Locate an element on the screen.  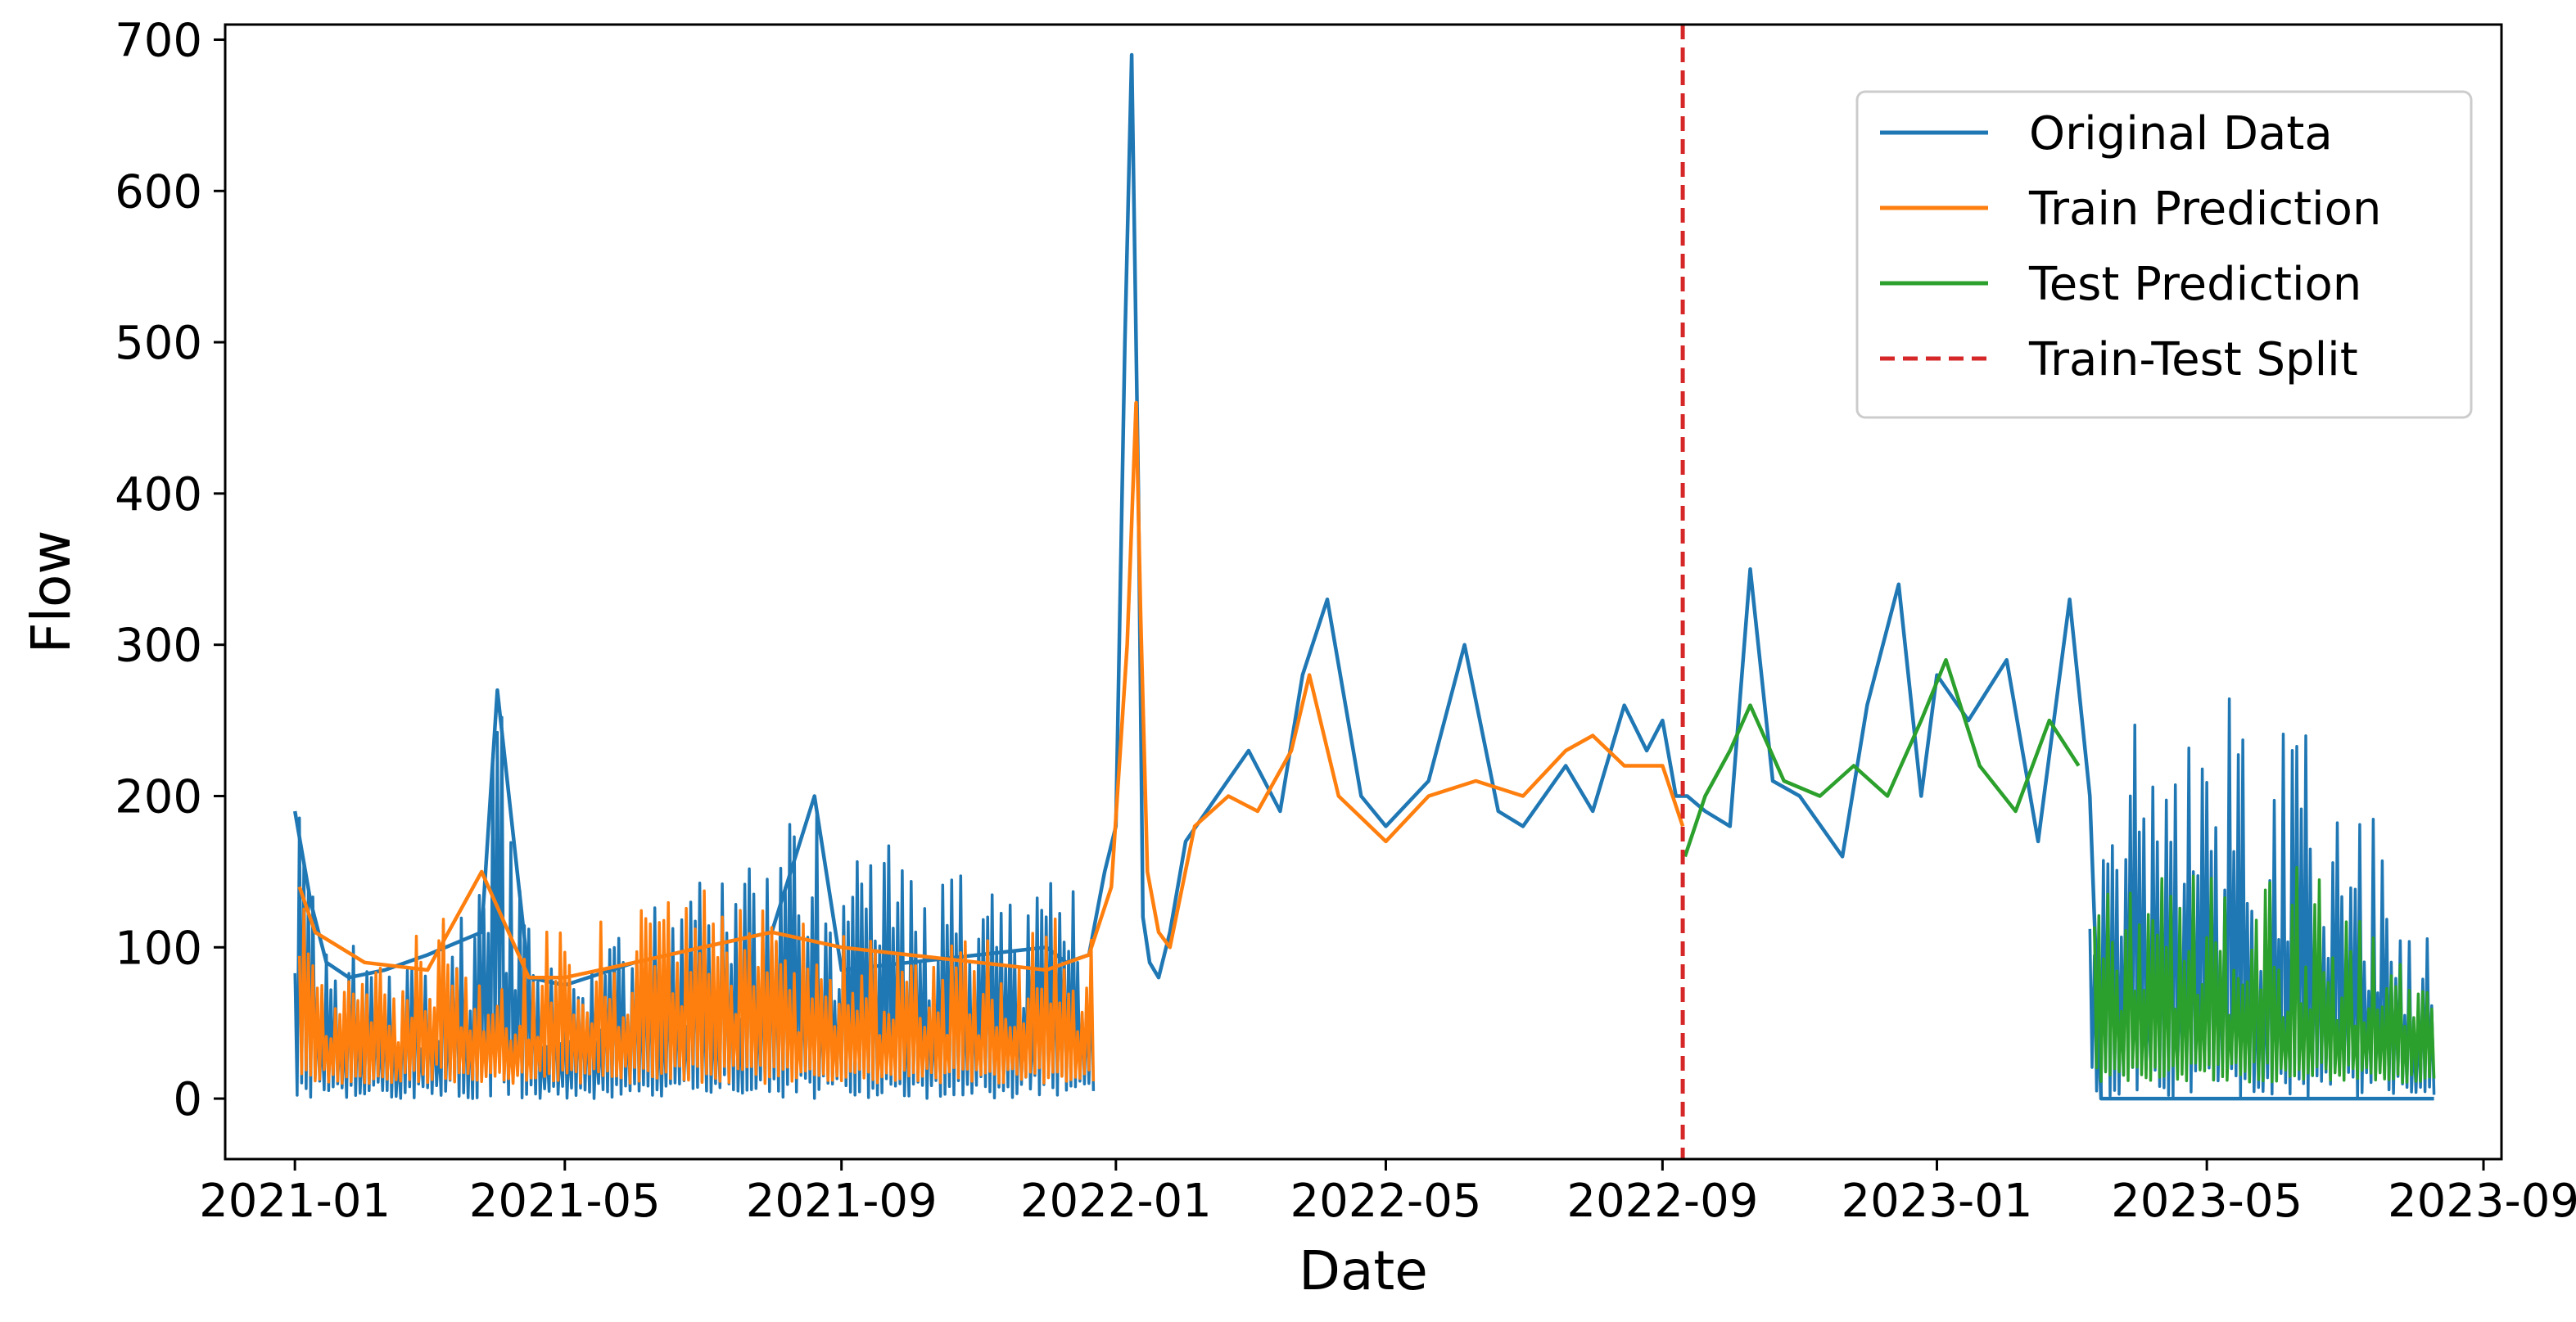
y-tick-label: 700 is located at coordinates (158, 40).